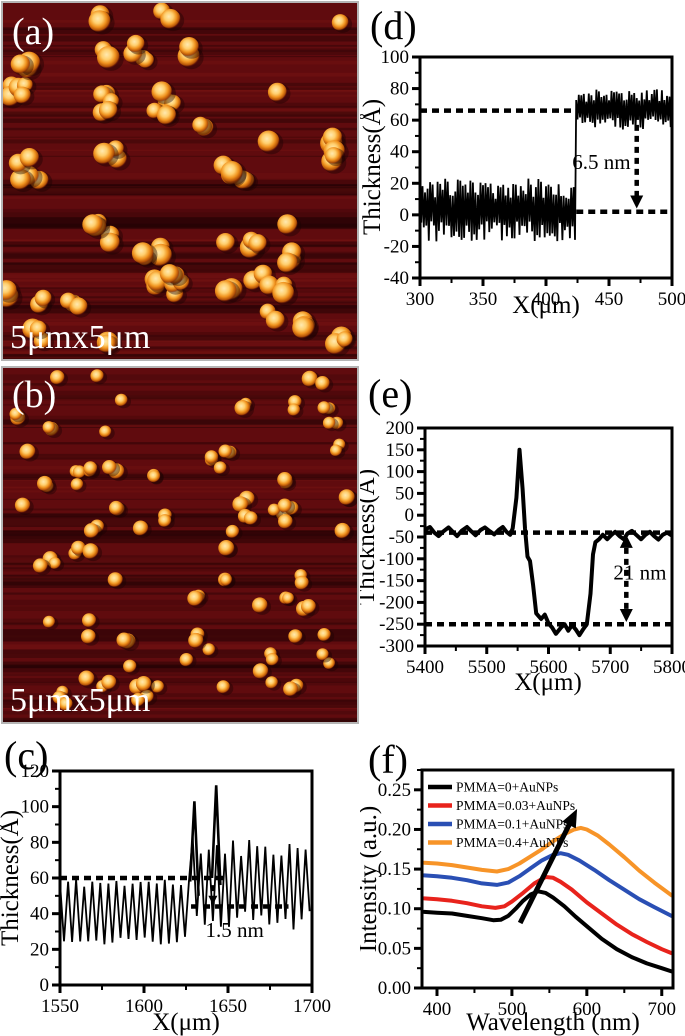 This screenshot has width=685, height=1036. What do you see at coordinates (587, 1009) in the screenshot?
I see `svg-text: 600` at bounding box center [587, 1009].